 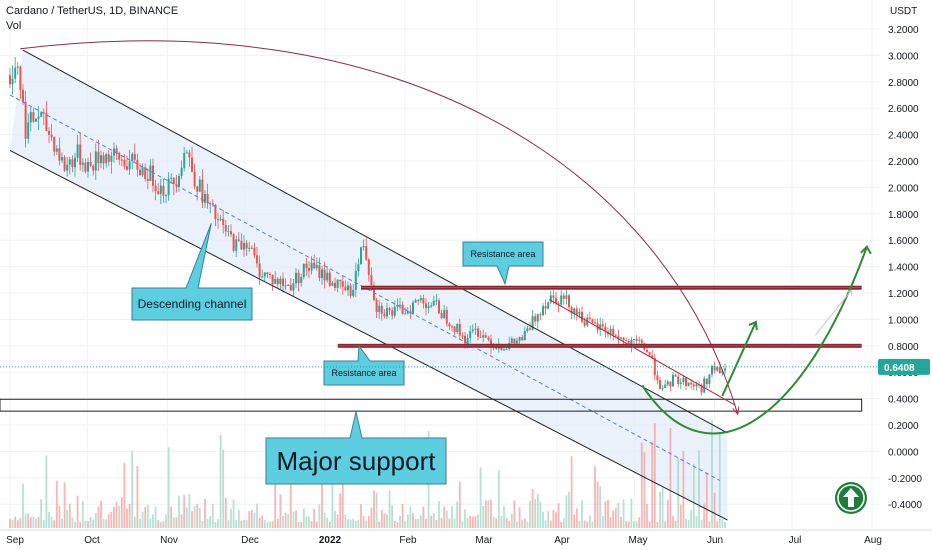 I want to click on y-tick-label: 2.0000, so click(x=903, y=188).